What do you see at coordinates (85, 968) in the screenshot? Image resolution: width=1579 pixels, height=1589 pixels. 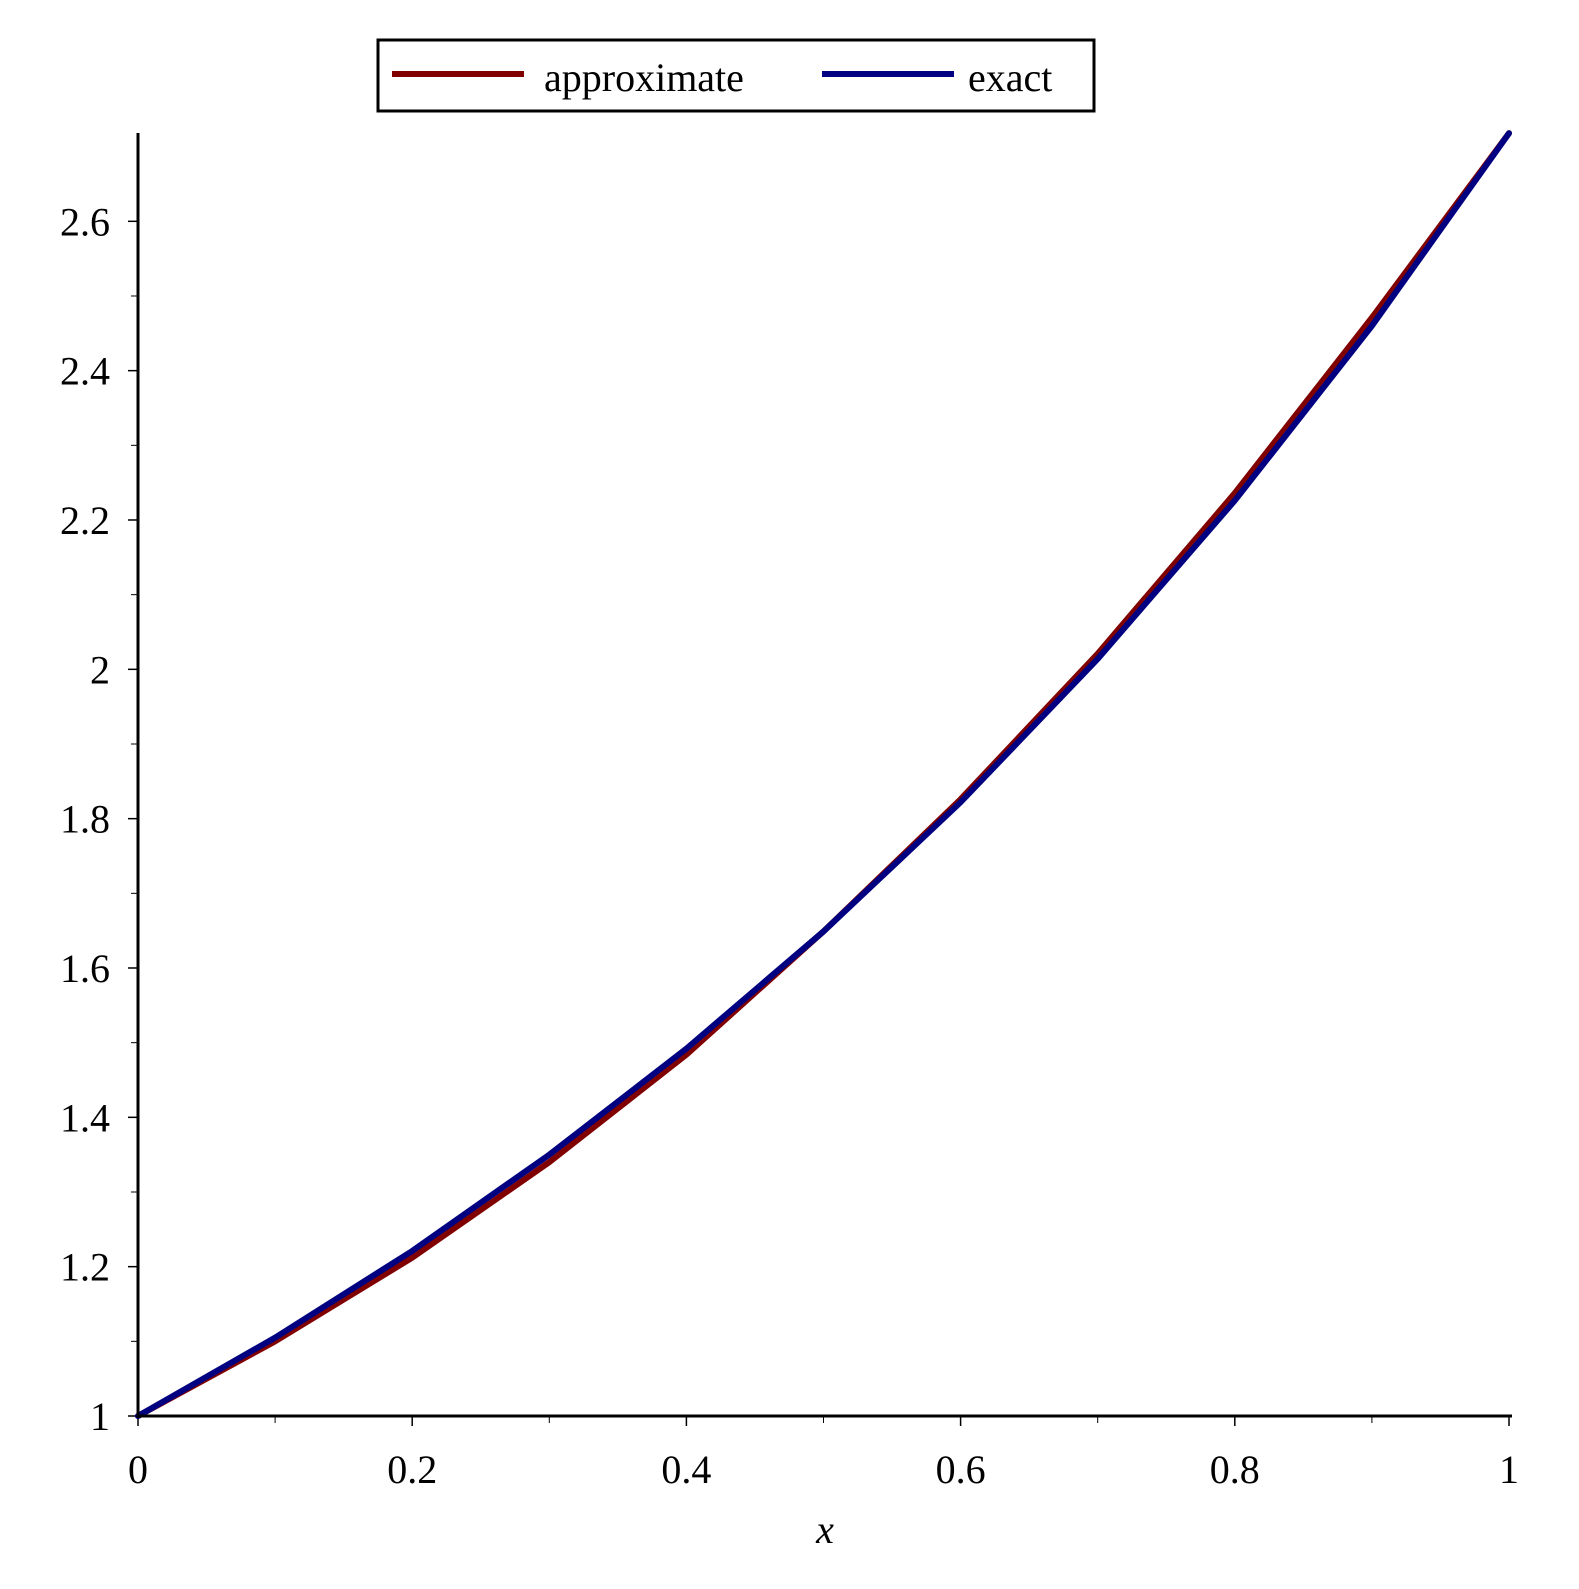 I see `y-tick-label: 1.6` at bounding box center [85, 968].